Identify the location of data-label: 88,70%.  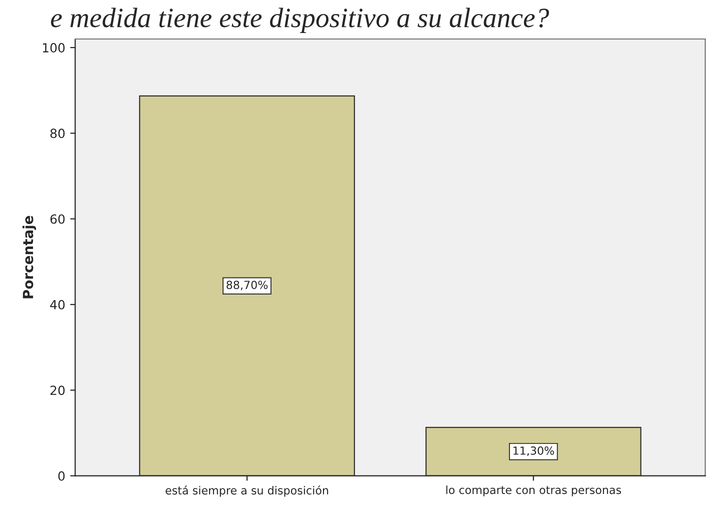
(247, 285).